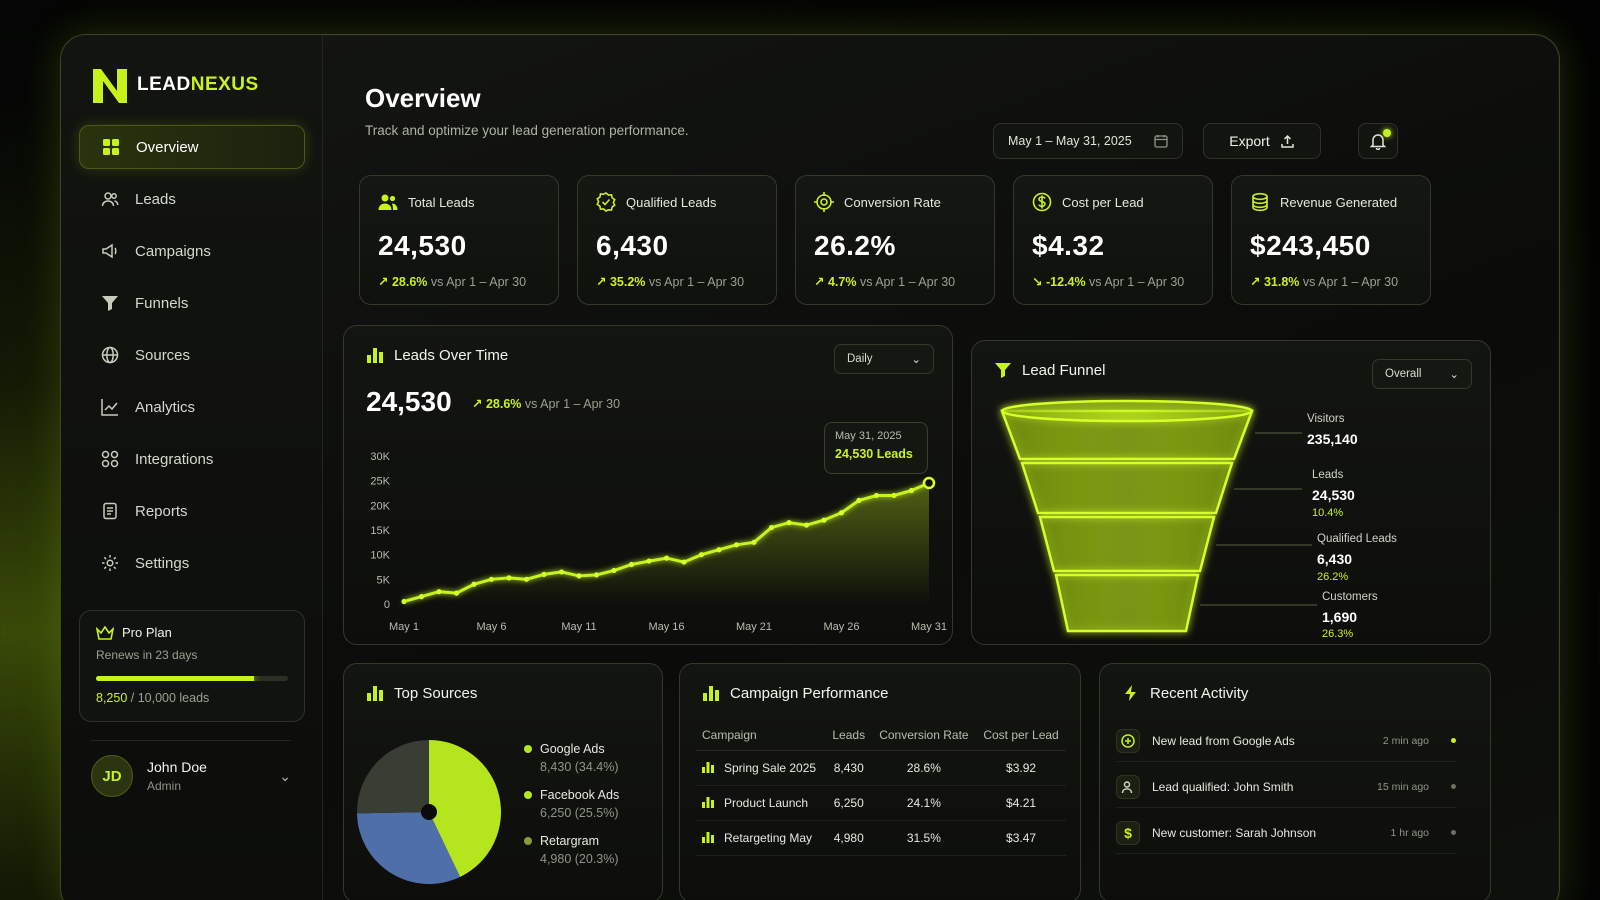 This screenshot has width=1600, height=900. I want to click on sidebar-item-label: Reports, so click(161, 511).